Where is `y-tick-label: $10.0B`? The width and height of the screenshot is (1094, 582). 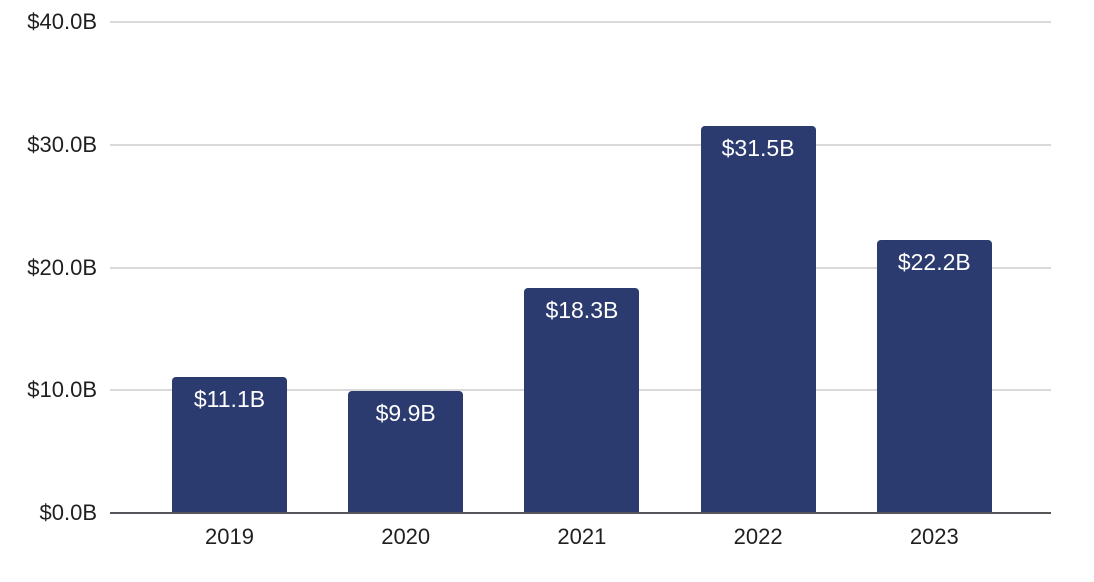
y-tick-label: $10.0B is located at coordinates (62, 390).